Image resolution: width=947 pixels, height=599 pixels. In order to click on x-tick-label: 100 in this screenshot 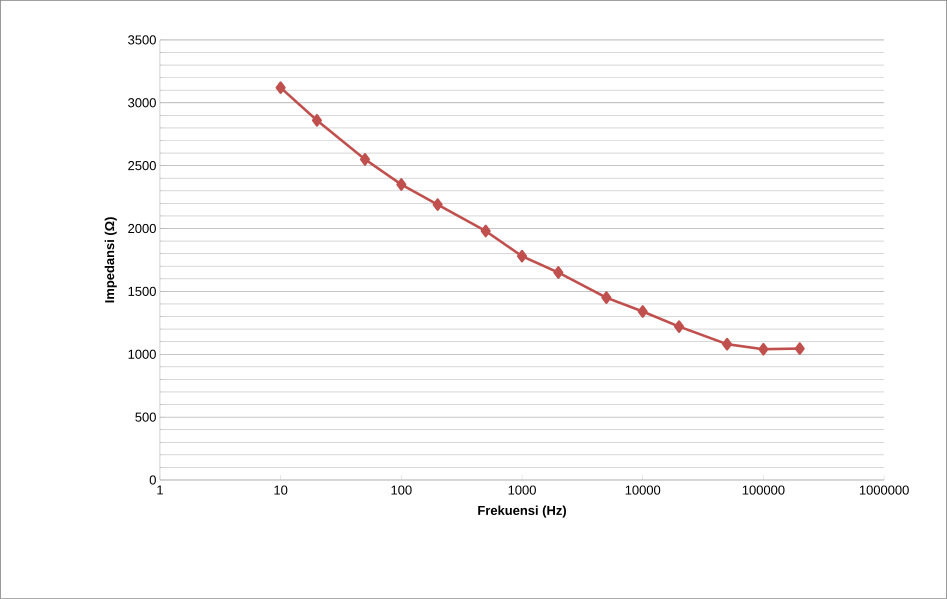, I will do `click(402, 490)`.